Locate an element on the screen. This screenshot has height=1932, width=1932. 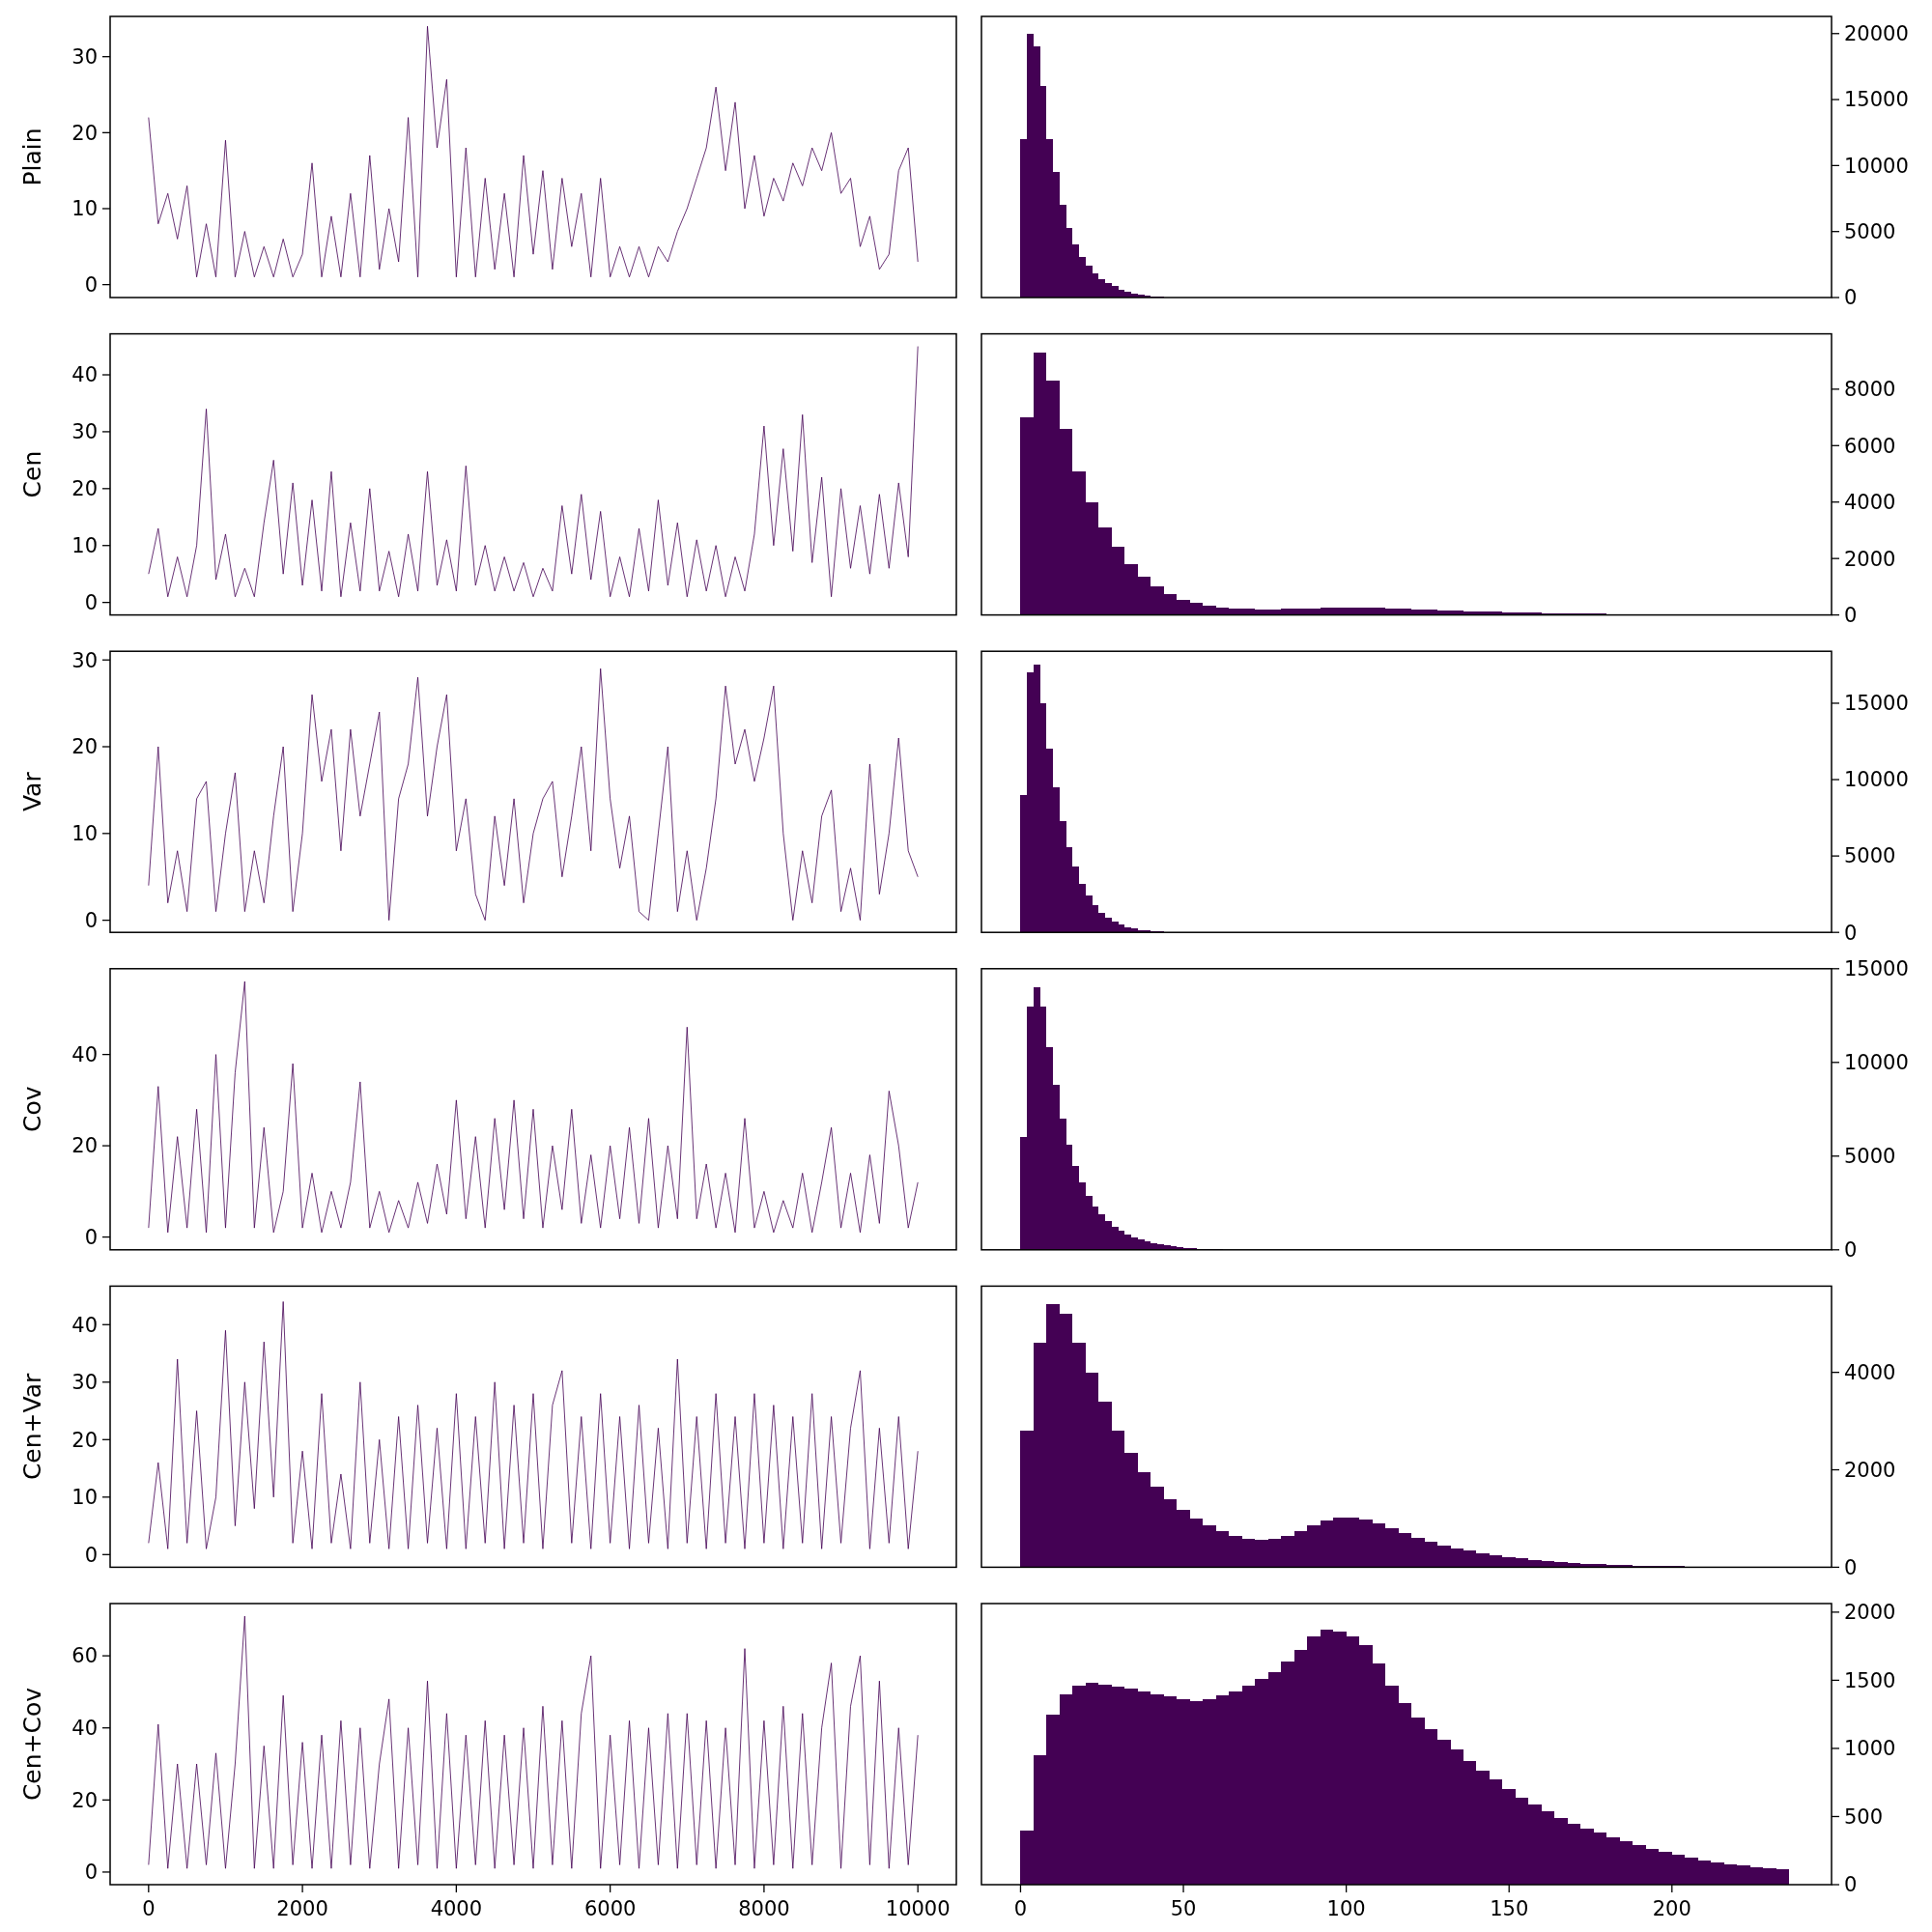
x-tick-label: 150 is located at coordinates (1509, 1908).